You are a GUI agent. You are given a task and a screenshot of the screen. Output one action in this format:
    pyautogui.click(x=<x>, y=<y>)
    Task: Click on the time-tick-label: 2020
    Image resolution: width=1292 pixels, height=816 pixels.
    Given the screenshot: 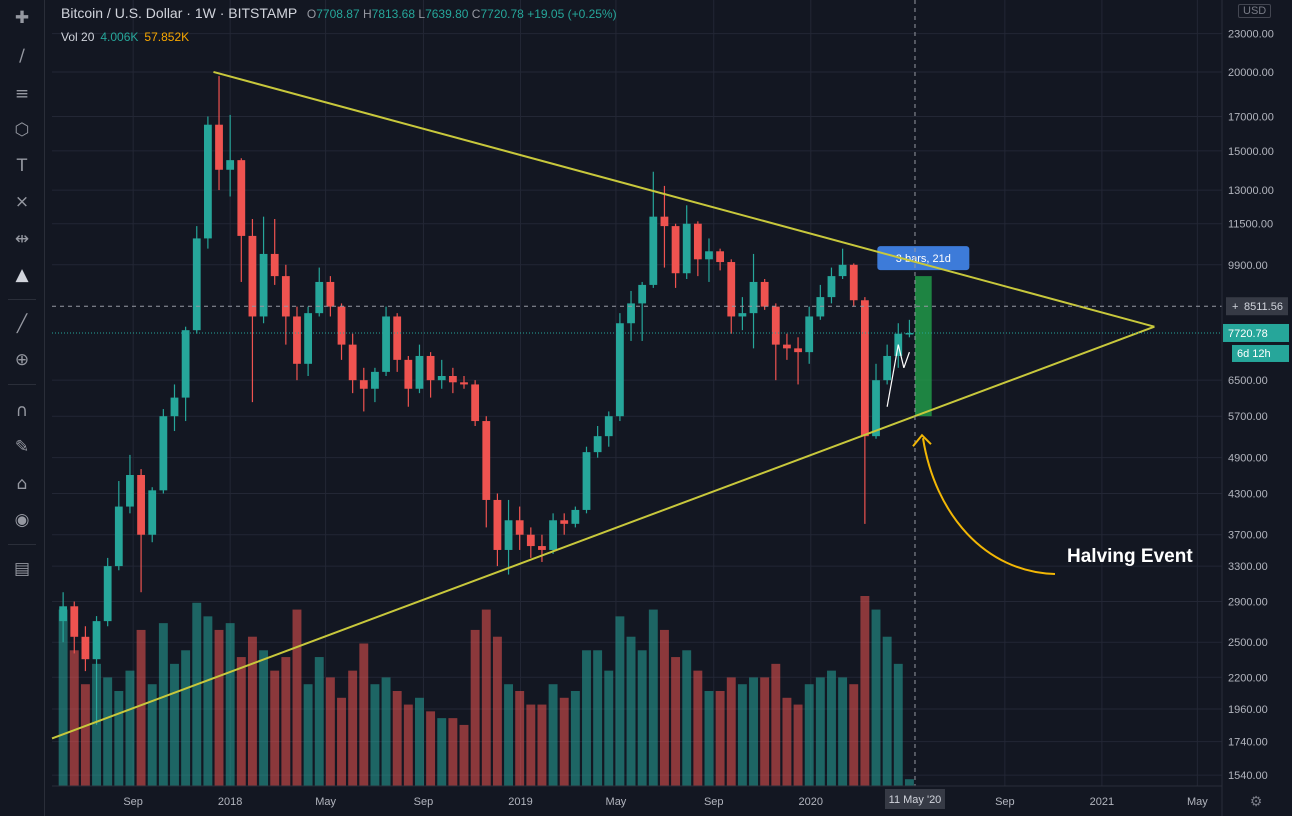 What is the action you would take?
    pyautogui.click(x=811, y=802)
    